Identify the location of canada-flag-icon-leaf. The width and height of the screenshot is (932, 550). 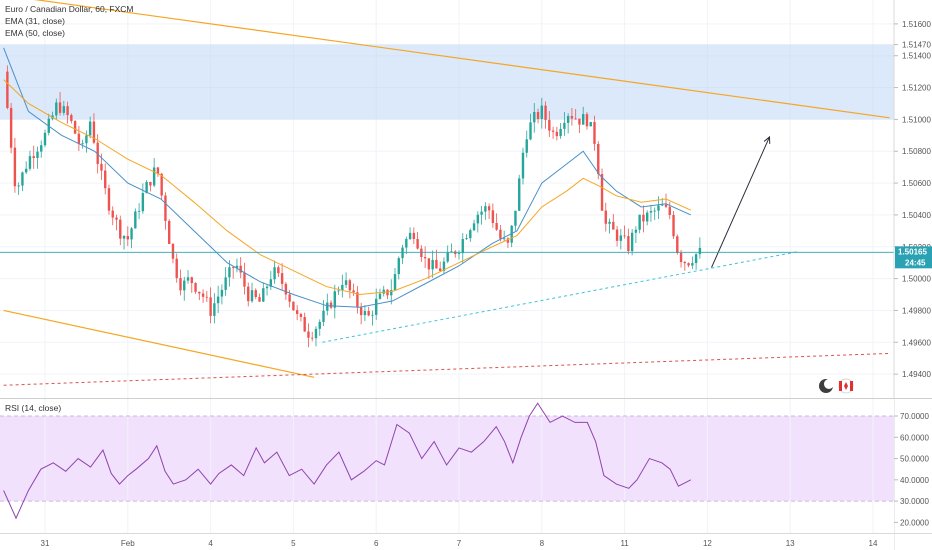
(846, 386).